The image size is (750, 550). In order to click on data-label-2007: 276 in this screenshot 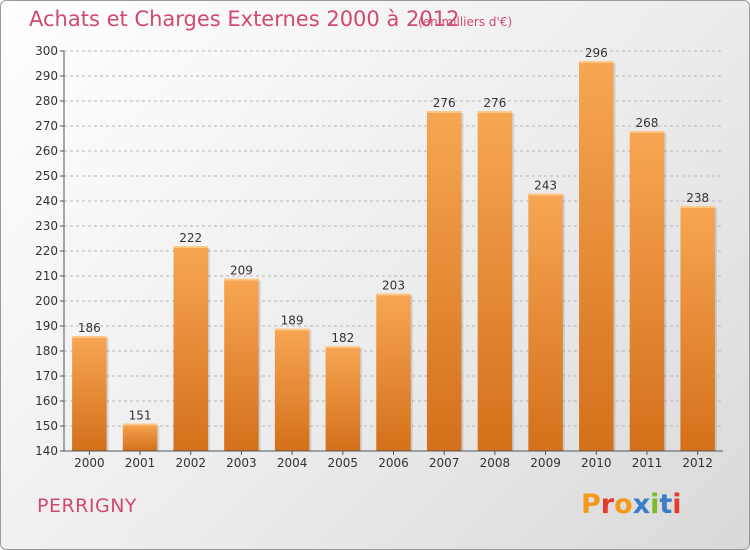, I will do `click(444, 103)`.